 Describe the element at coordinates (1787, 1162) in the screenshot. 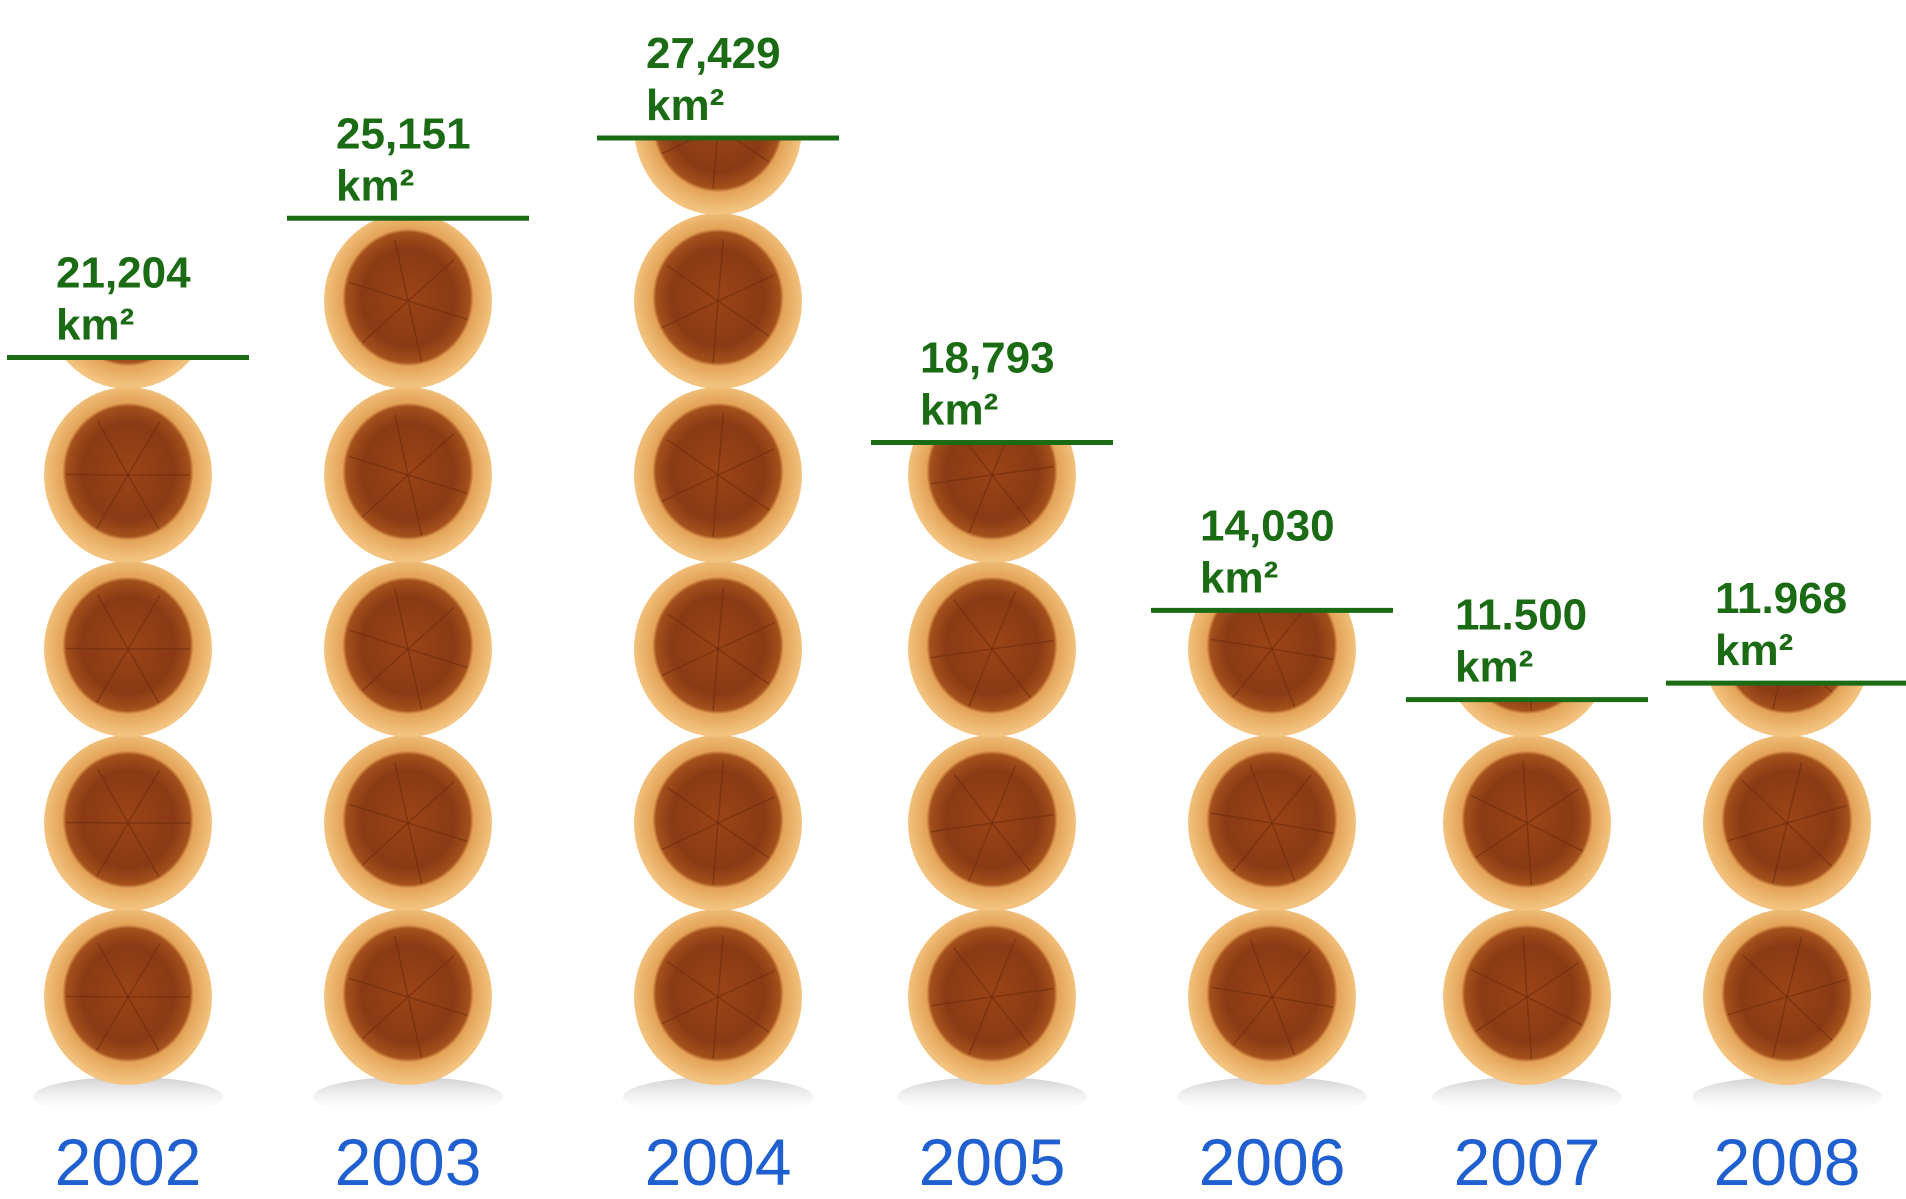

I see `x-tick-label: 2008` at that location.